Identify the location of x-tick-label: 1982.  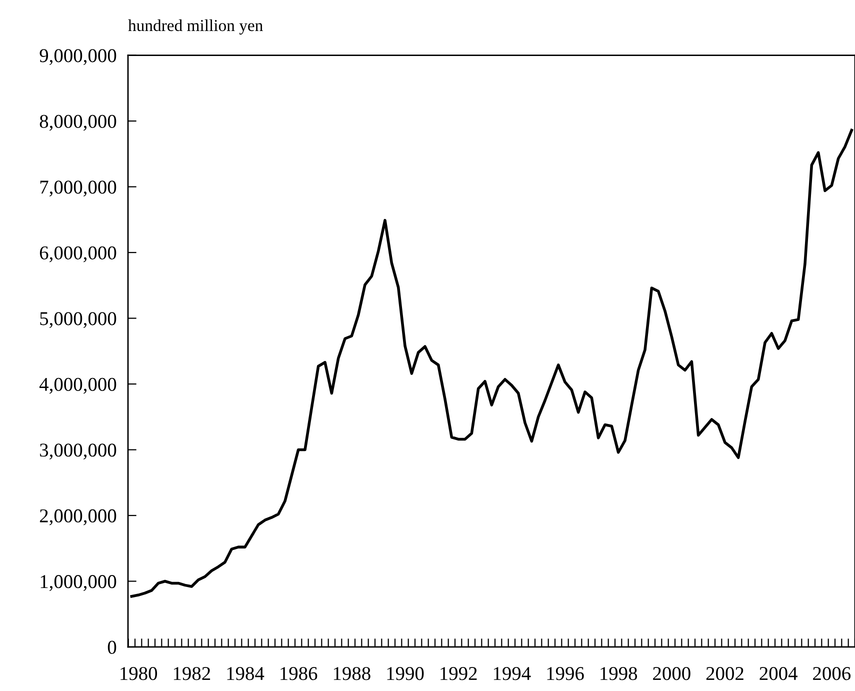
(192, 673).